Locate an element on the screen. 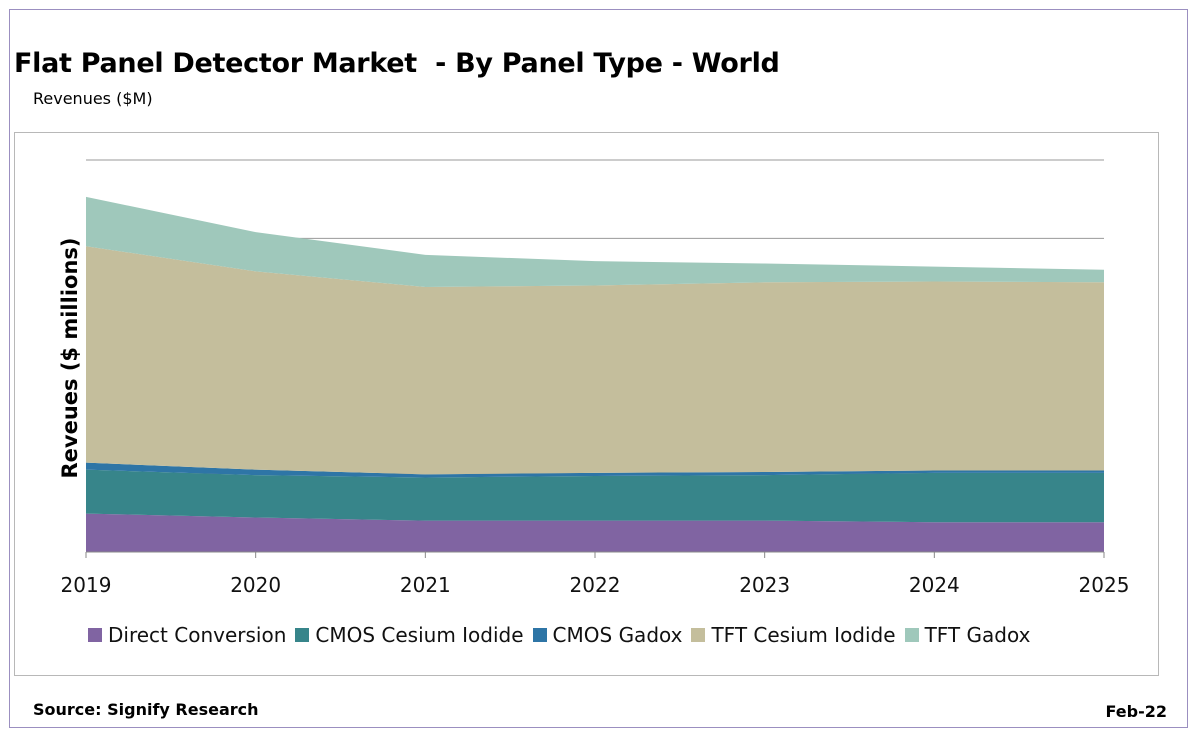 The height and width of the screenshot is (738, 1200). legend-item: CMOS Gadox is located at coordinates (607, 635).